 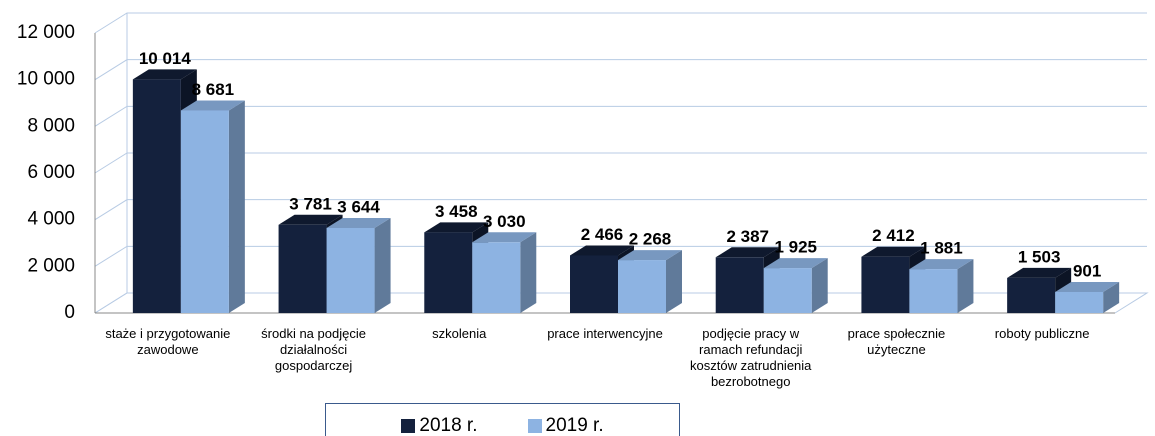 What do you see at coordinates (795, 247) in the screenshot?
I see `value-label: 1 925` at bounding box center [795, 247].